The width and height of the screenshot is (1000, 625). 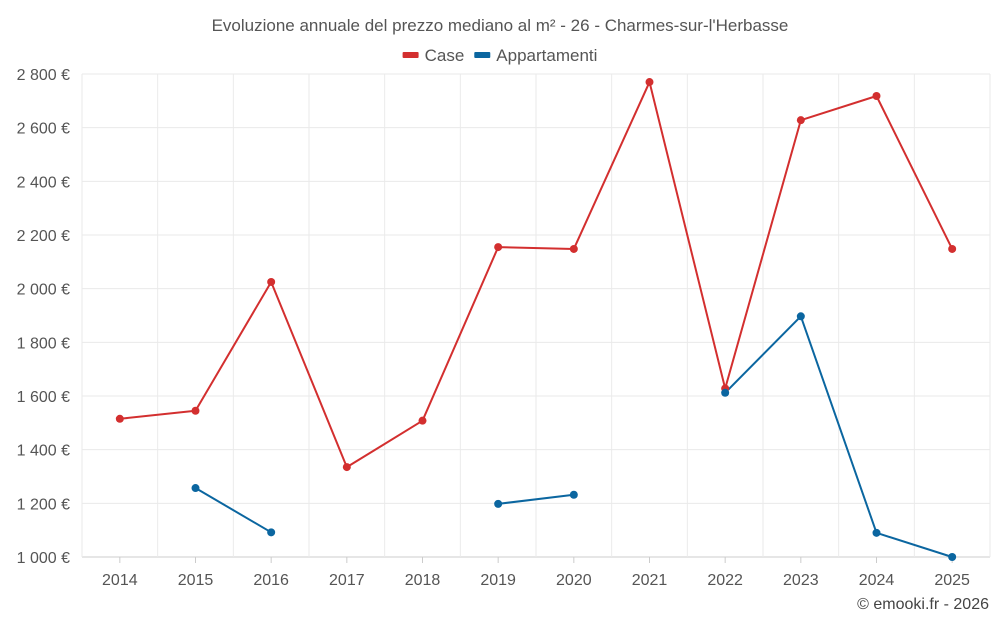 I want to click on credit-text: © emooki.fr - 2026, so click(x=923, y=604).